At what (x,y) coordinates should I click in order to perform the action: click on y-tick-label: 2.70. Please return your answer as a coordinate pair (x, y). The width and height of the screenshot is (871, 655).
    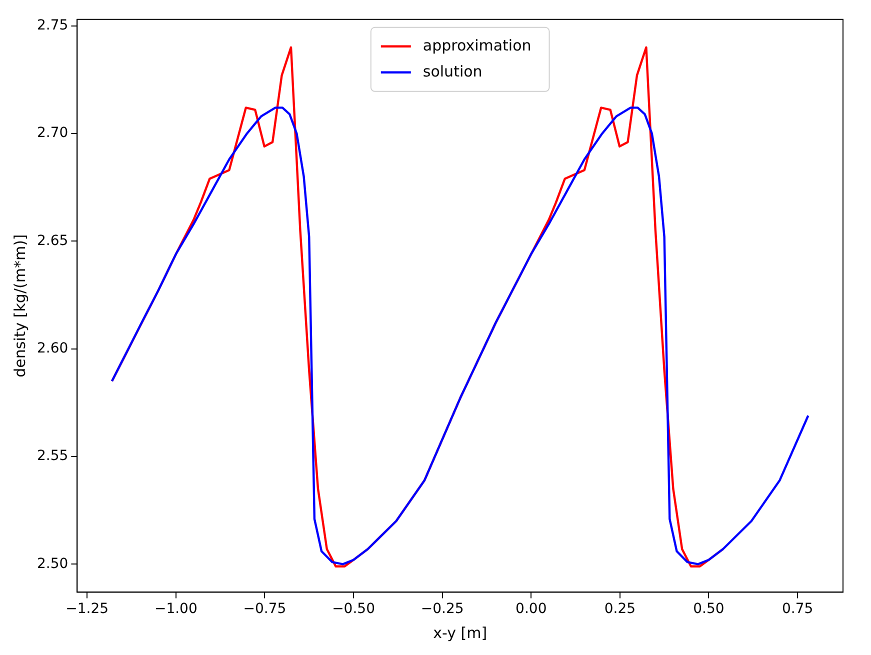
    Looking at the image, I should click on (52, 133).